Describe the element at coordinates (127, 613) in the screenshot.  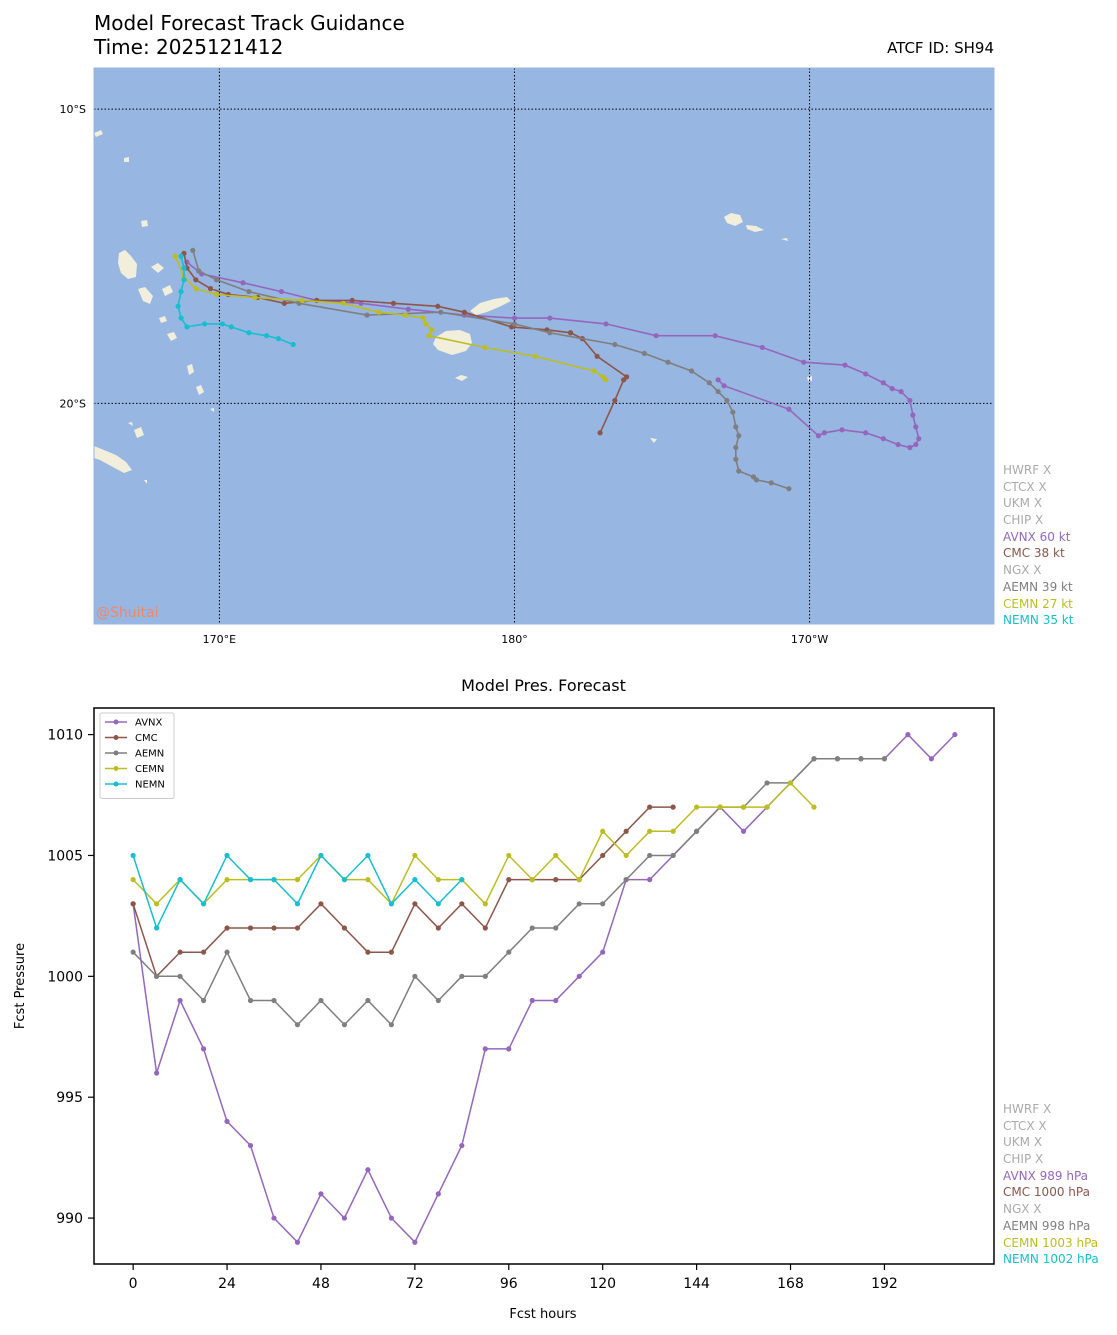
I see `watermark: @Shuitai` at that location.